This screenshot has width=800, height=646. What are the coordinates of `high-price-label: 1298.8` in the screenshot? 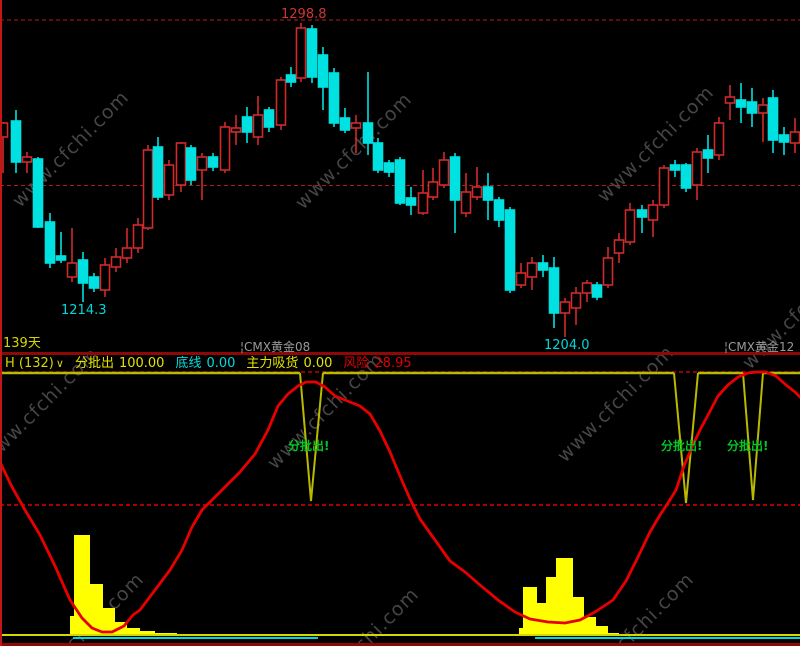 It's located at (304, 14).